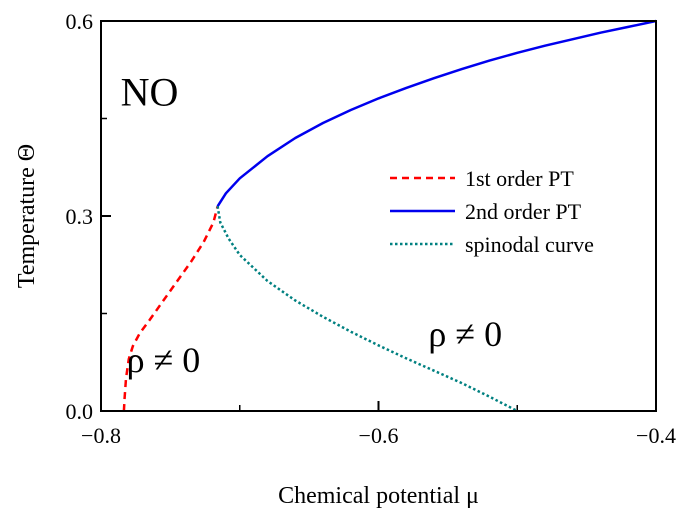 The width and height of the screenshot is (680, 513). What do you see at coordinates (519, 178) in the screenshot?
I see `legend-label-0: 1st order PT` at bounding box center [519, 178].